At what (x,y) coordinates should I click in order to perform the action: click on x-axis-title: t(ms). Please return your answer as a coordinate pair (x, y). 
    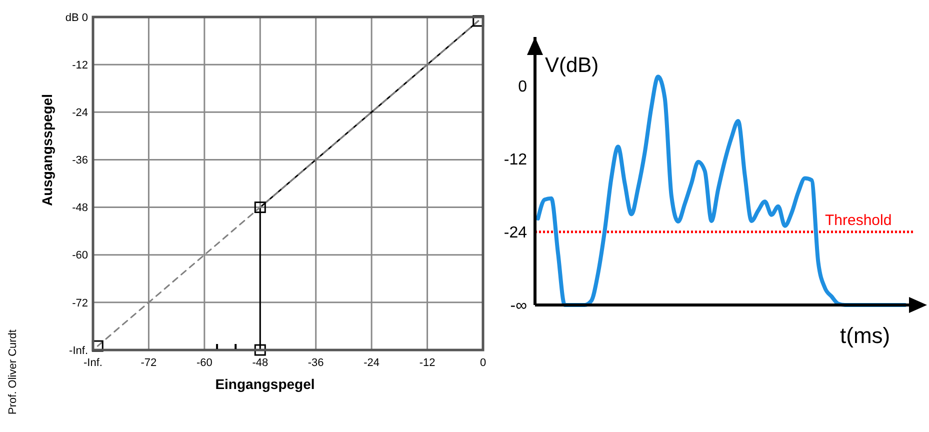
    Looking at the image, I should click on (865, 335).